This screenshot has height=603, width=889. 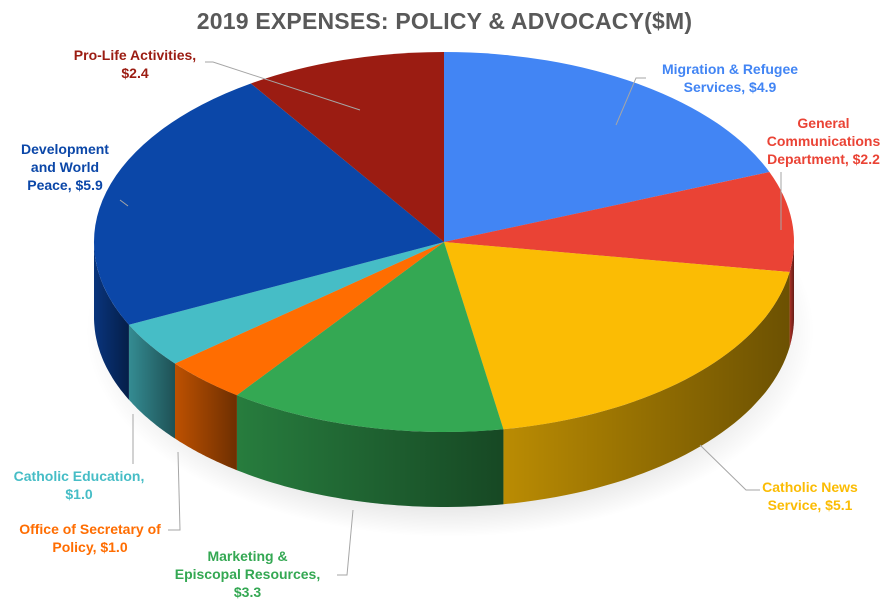 What do you see at coordinates (730, 78) in the screenshot?
I see `label-migration-refugee: Migration & Refugee Services, $4.9` at bounding box center [730, 78].